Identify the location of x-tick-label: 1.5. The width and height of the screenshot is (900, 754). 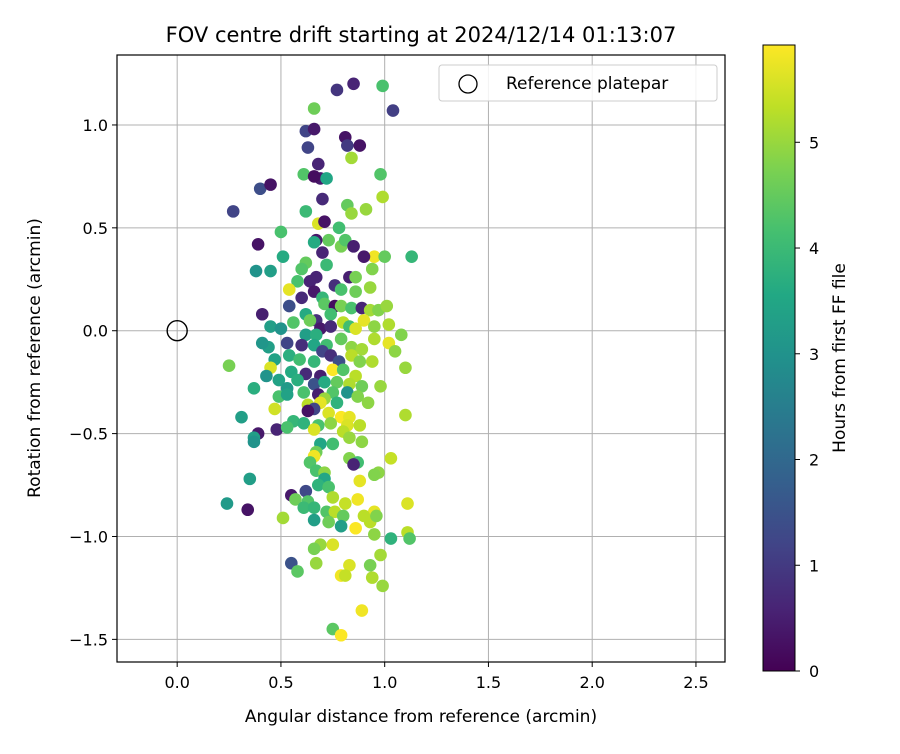
(488, 682).